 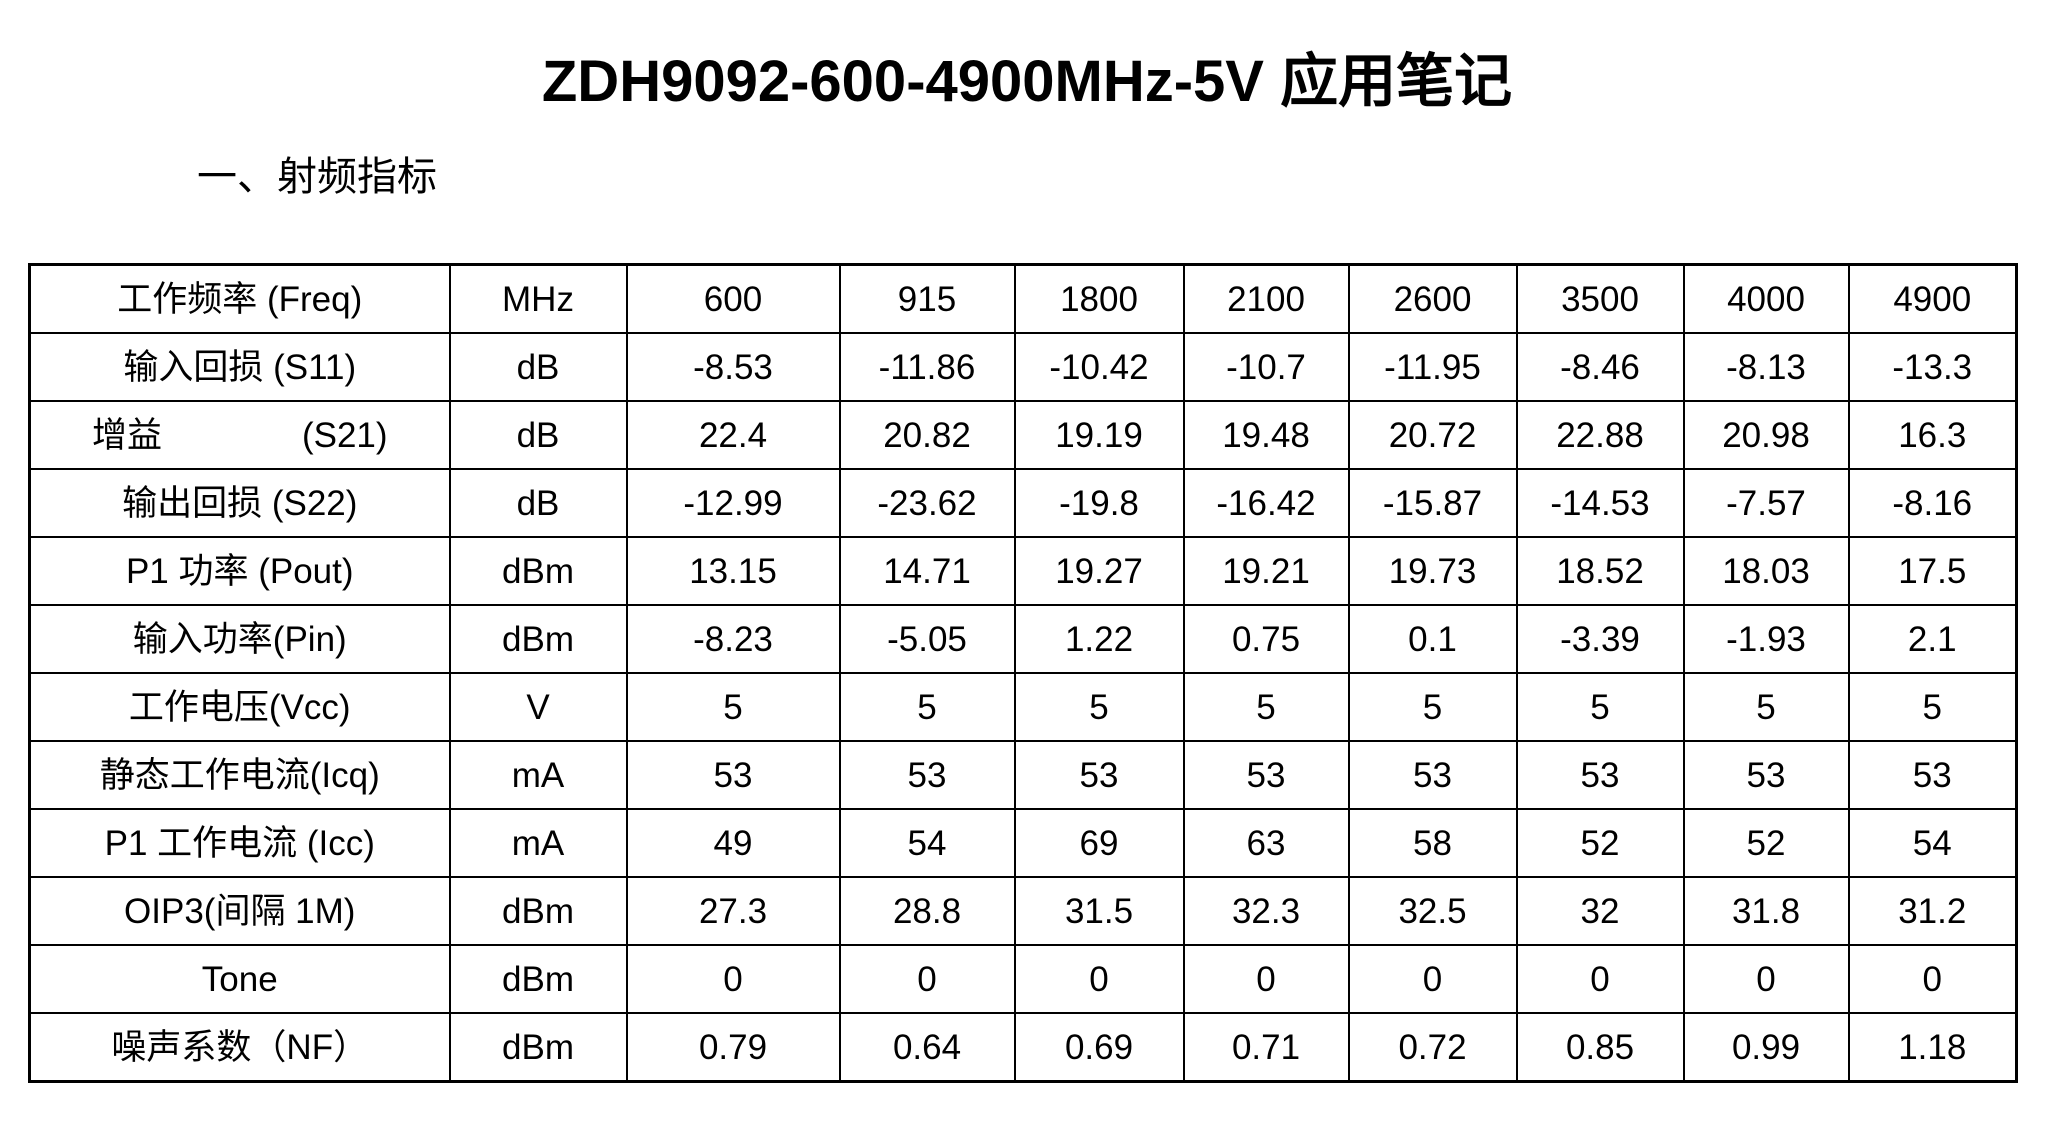 I want to click on value-cell: 32, so click(x=1600, y=911).